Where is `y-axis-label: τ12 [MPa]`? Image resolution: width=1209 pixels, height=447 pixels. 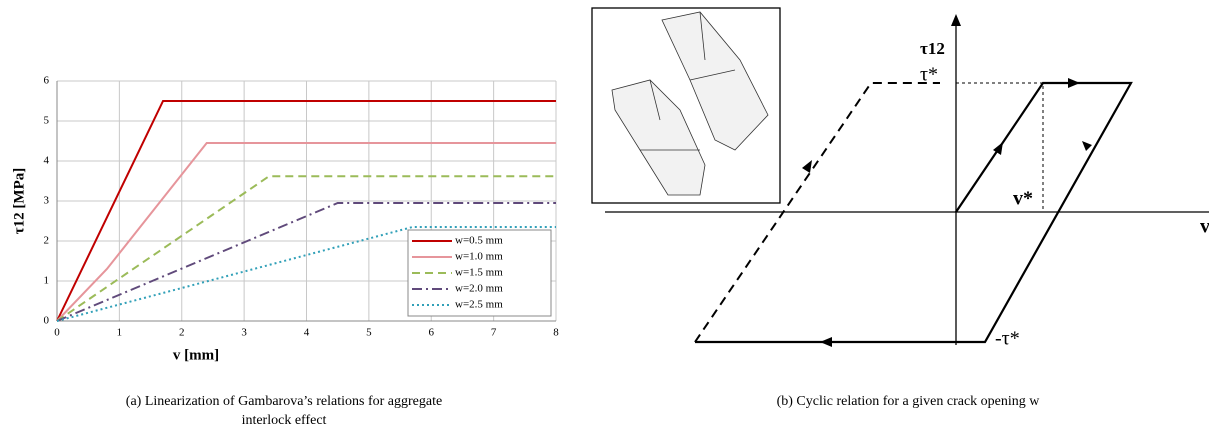
y-axis-label: τ12 [MPa] is located at coordinates (19, 201).